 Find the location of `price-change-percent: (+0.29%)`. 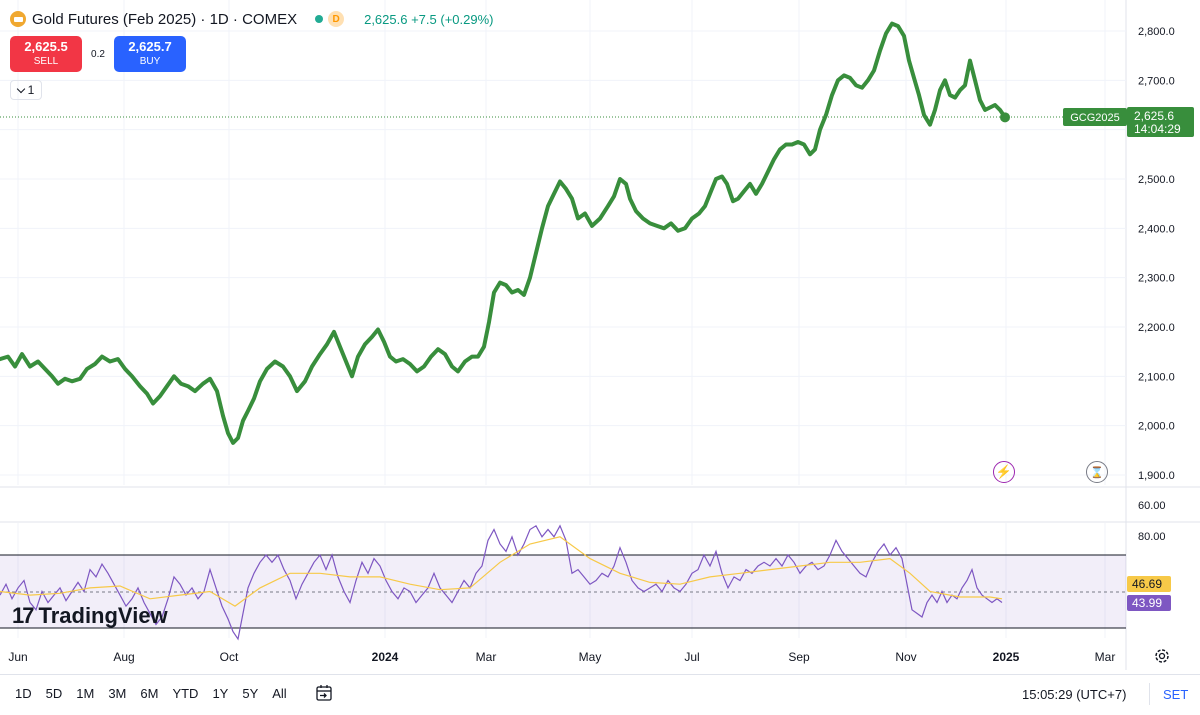

price-change-percent: (+0.29%) is located at coordinates (467, 19).